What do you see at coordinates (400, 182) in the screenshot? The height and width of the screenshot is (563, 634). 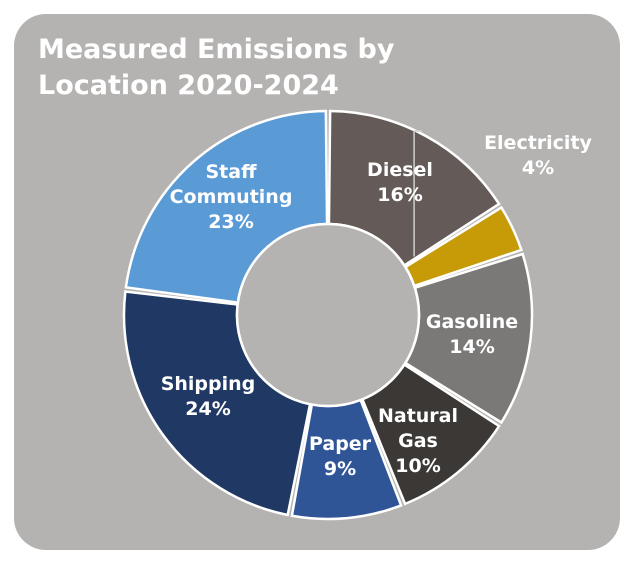 I see `data-label-diesel: Diesel 16%` at bounding box center [400, 182].